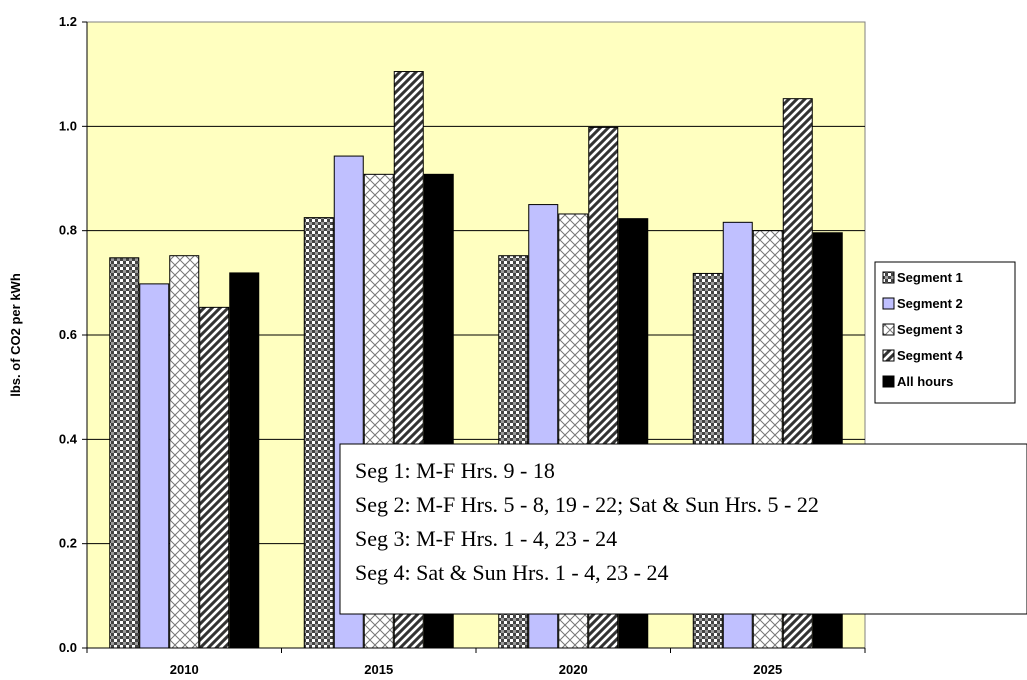  Describe the element at coordinates (378, 669) in the screenshot. I see `x-tick-label: 2015` at that location.